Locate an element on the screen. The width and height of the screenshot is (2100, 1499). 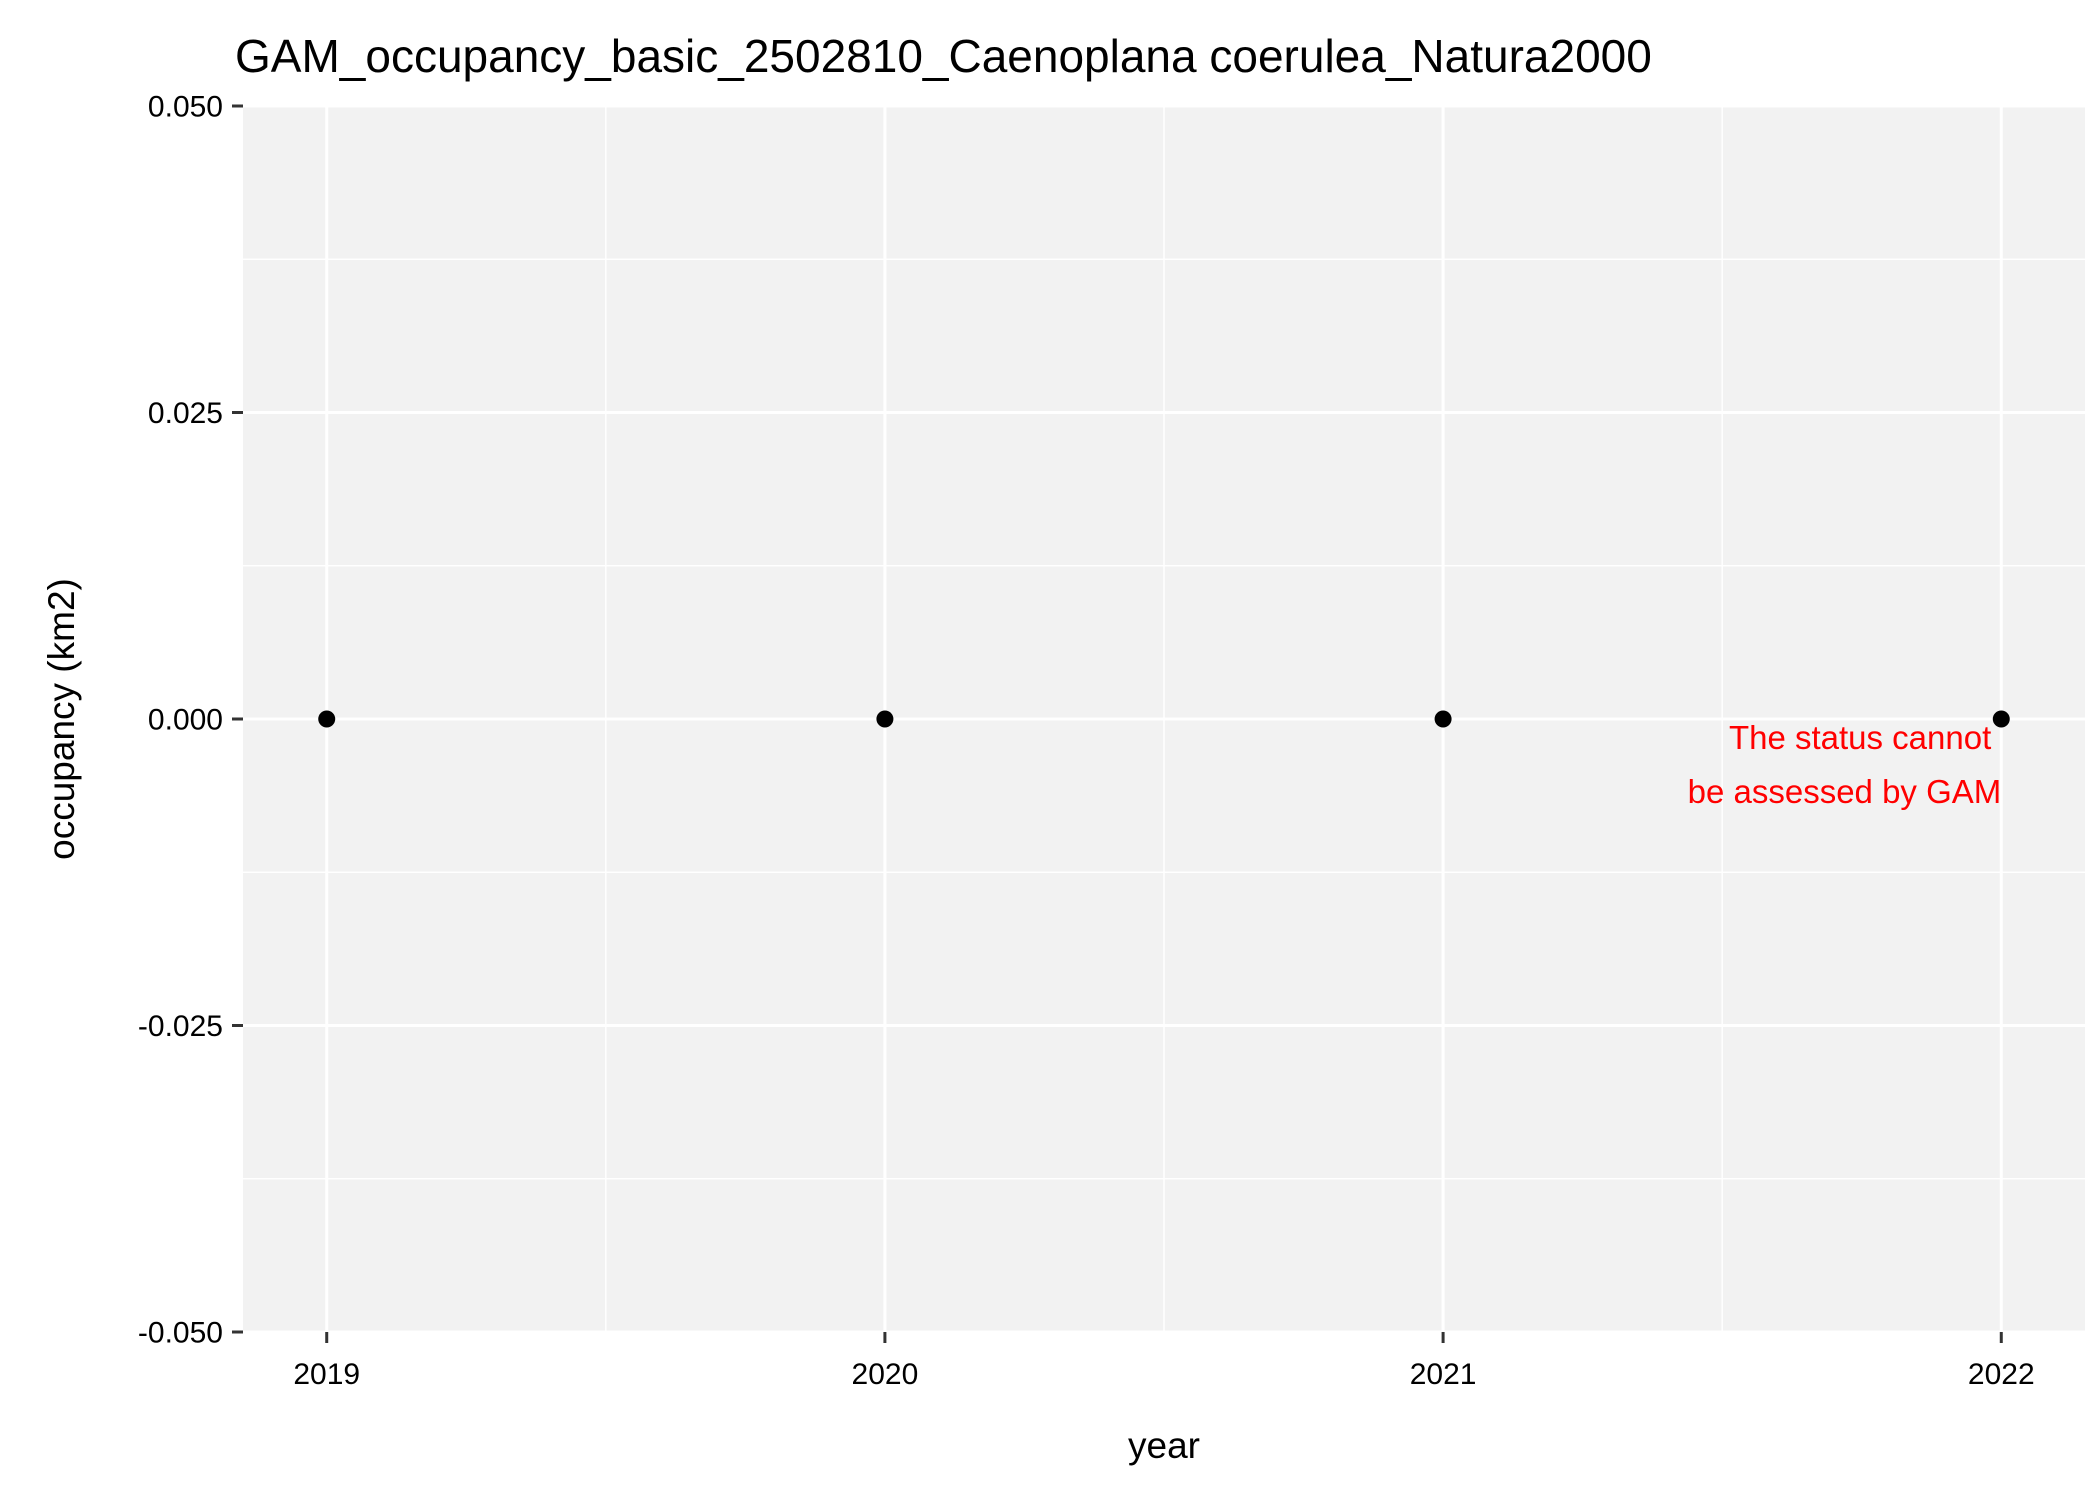
x-tick-label: 2022 is located at coordinates (2001, 1374).